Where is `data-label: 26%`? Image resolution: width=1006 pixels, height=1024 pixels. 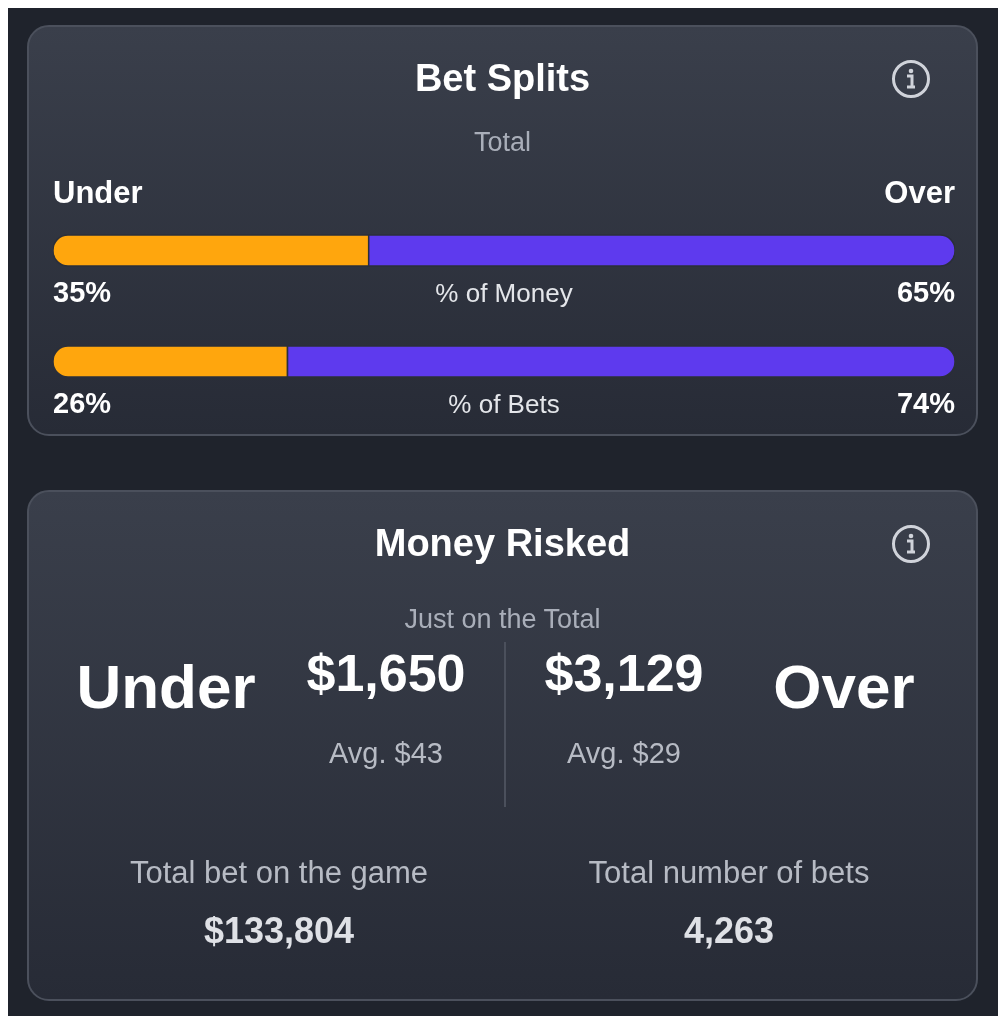
data-label: 26% is located at coordinates (82, 403).